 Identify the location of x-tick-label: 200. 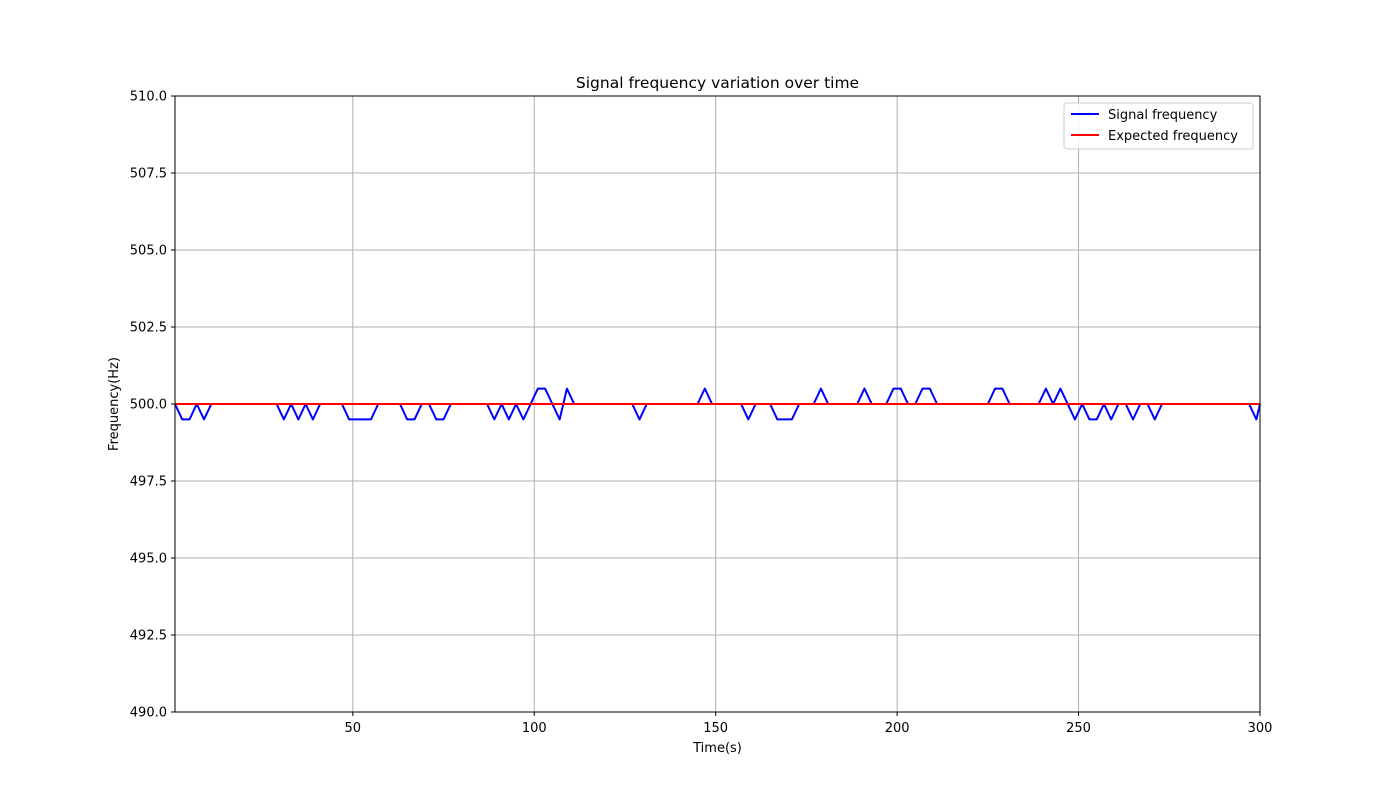
(897, 728).